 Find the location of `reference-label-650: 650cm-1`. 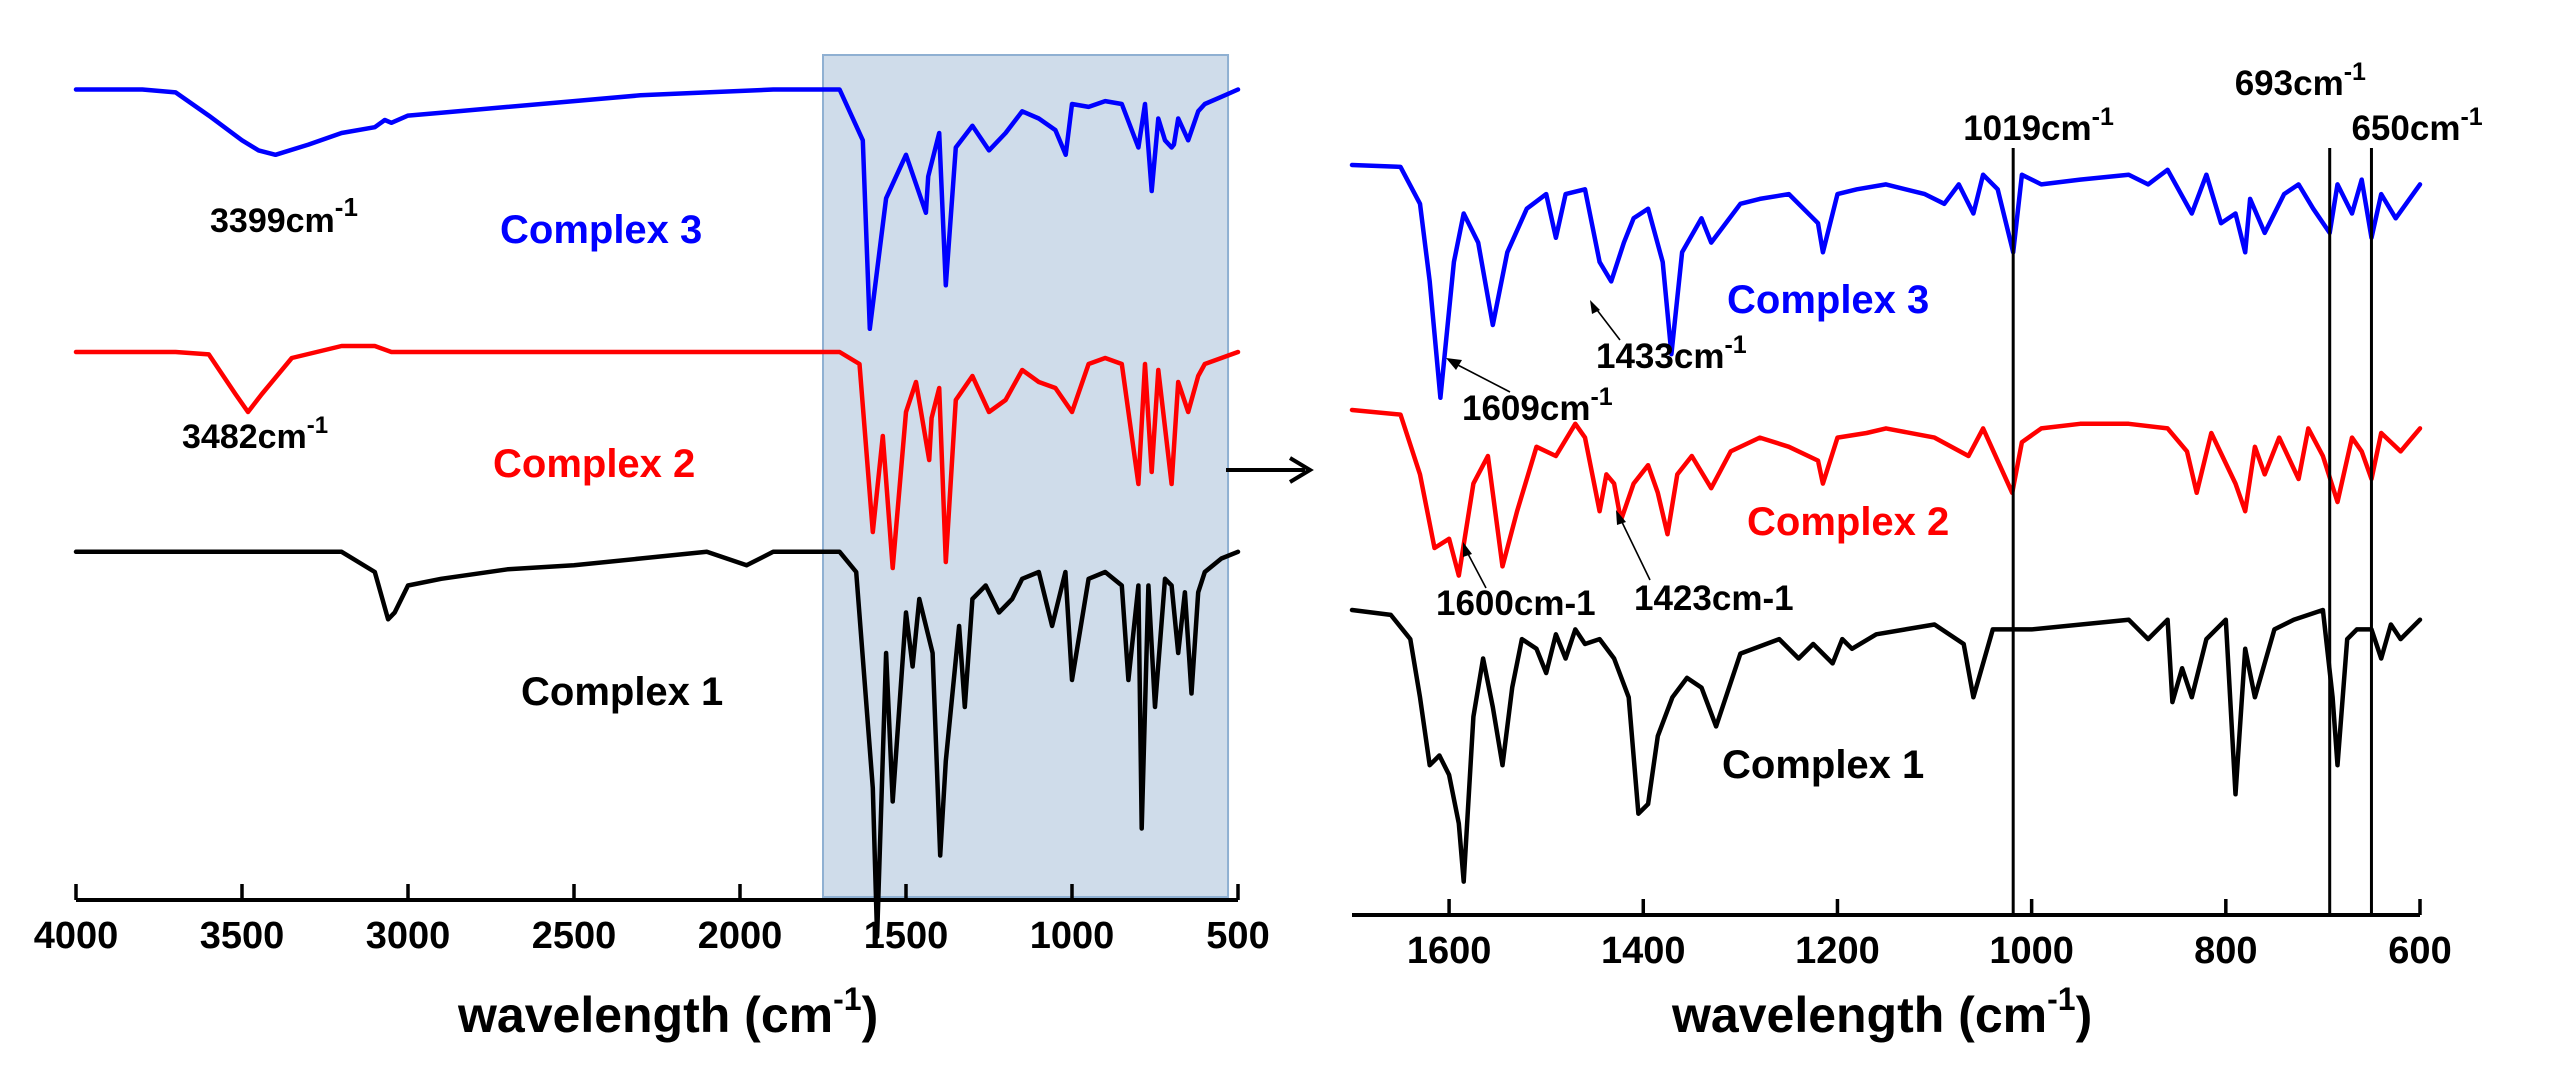

reference-label-650: 650cm-1 is located at coordinates (2416, 125).